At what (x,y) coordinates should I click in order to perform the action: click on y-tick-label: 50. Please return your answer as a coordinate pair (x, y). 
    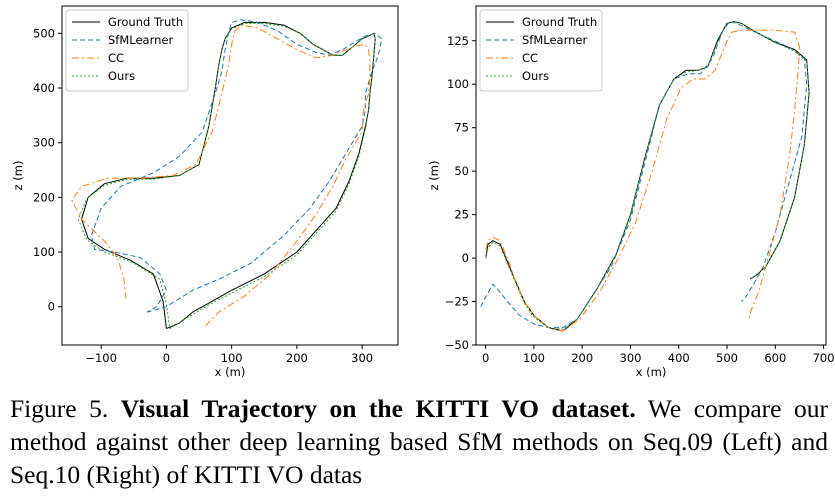
    Looking at the image, I should click on (461, 171).